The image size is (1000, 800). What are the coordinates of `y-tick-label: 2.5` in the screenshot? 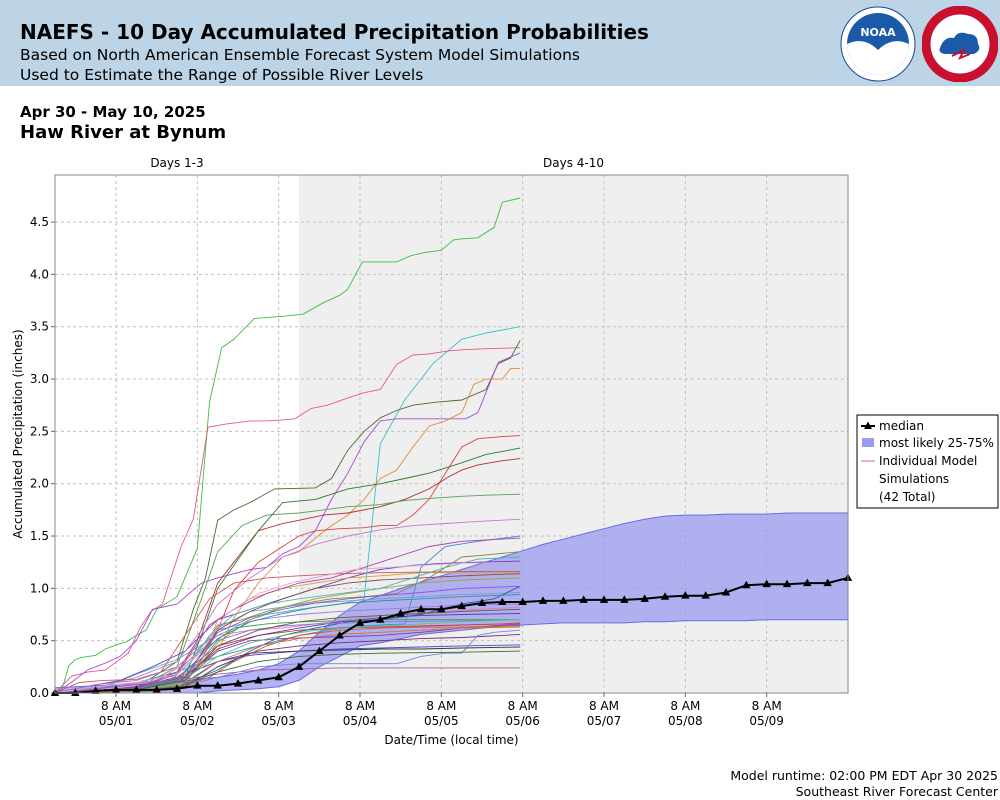 It's located at (39, 431).